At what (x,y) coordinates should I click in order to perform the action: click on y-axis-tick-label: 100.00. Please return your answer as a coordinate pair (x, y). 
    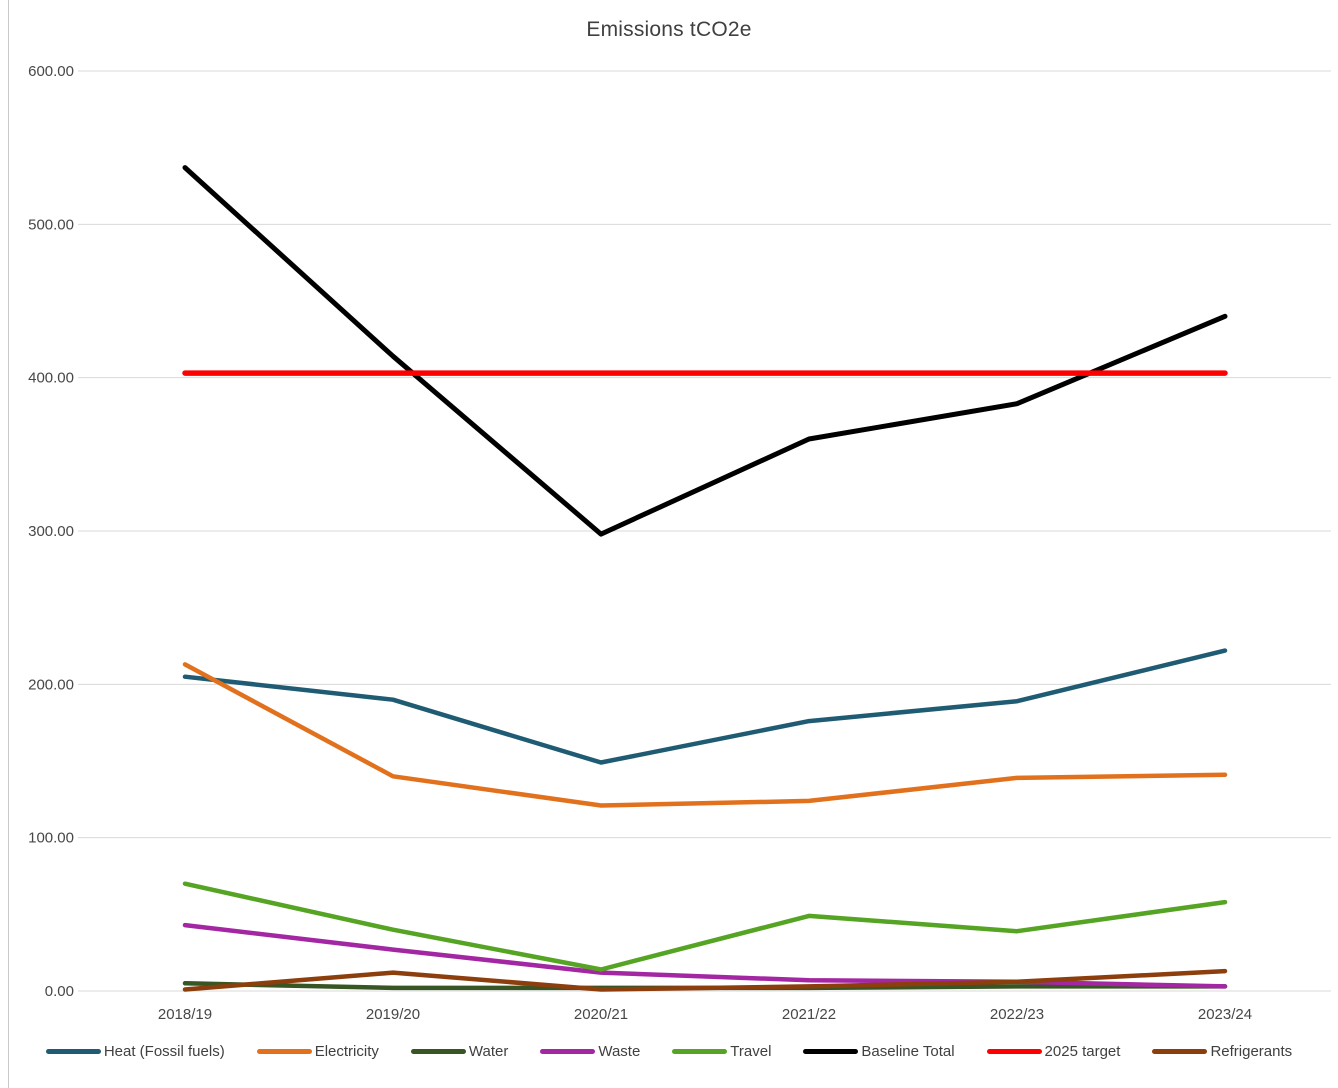
    Looking at the image, I should click on (51, 838).